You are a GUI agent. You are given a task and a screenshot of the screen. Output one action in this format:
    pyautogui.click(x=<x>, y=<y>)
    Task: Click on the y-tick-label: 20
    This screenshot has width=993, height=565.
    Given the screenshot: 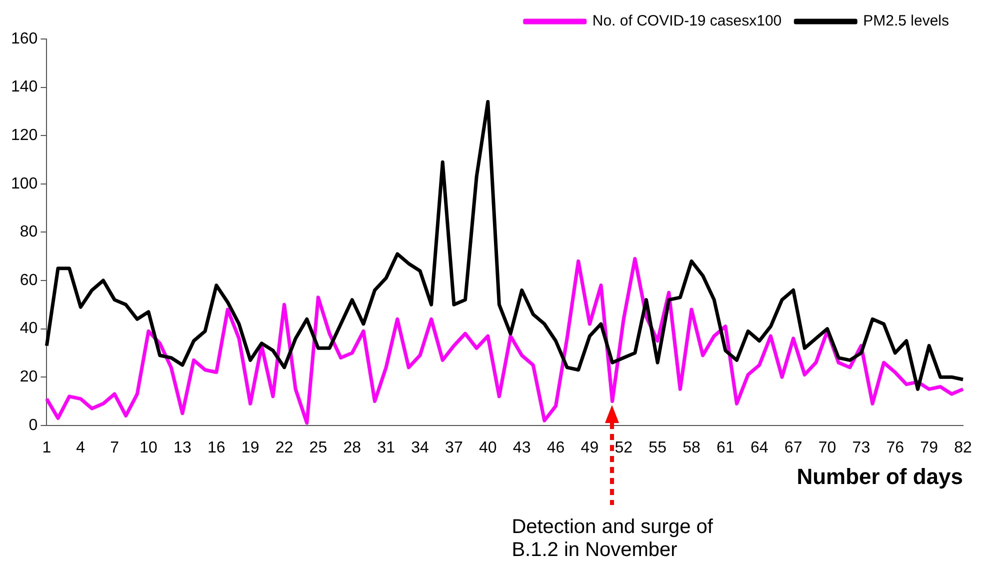 What is the action you would take?
    pyautogui.click(x=29, y=377)
    